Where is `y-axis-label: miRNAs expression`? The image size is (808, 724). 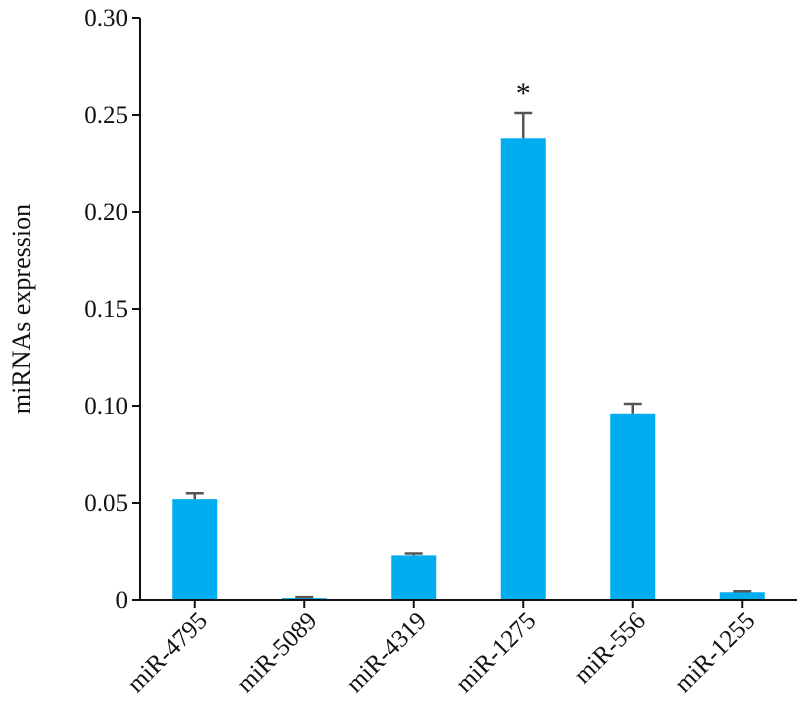
y-axis-label: miRNAs expression is located at coordinates (21, 309).